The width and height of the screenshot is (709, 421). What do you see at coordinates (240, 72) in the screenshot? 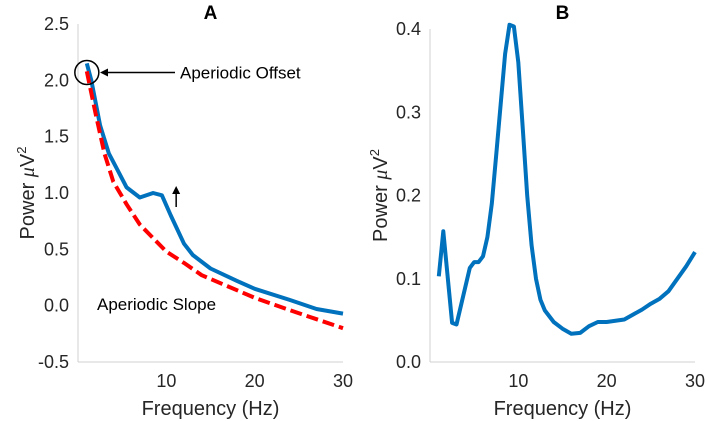
I see `offset-annotation: Aperiodic Offset` at bounding box center [240, 72].